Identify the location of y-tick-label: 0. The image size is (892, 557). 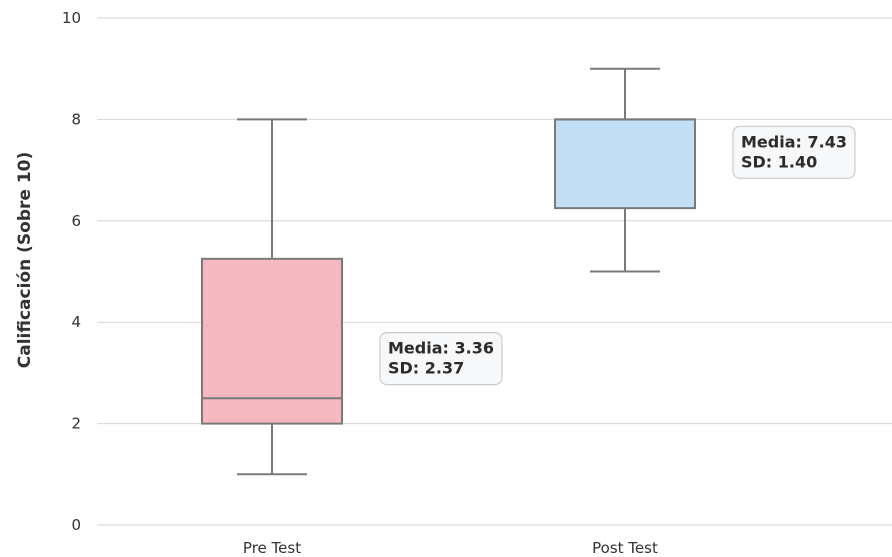
(76, 525).